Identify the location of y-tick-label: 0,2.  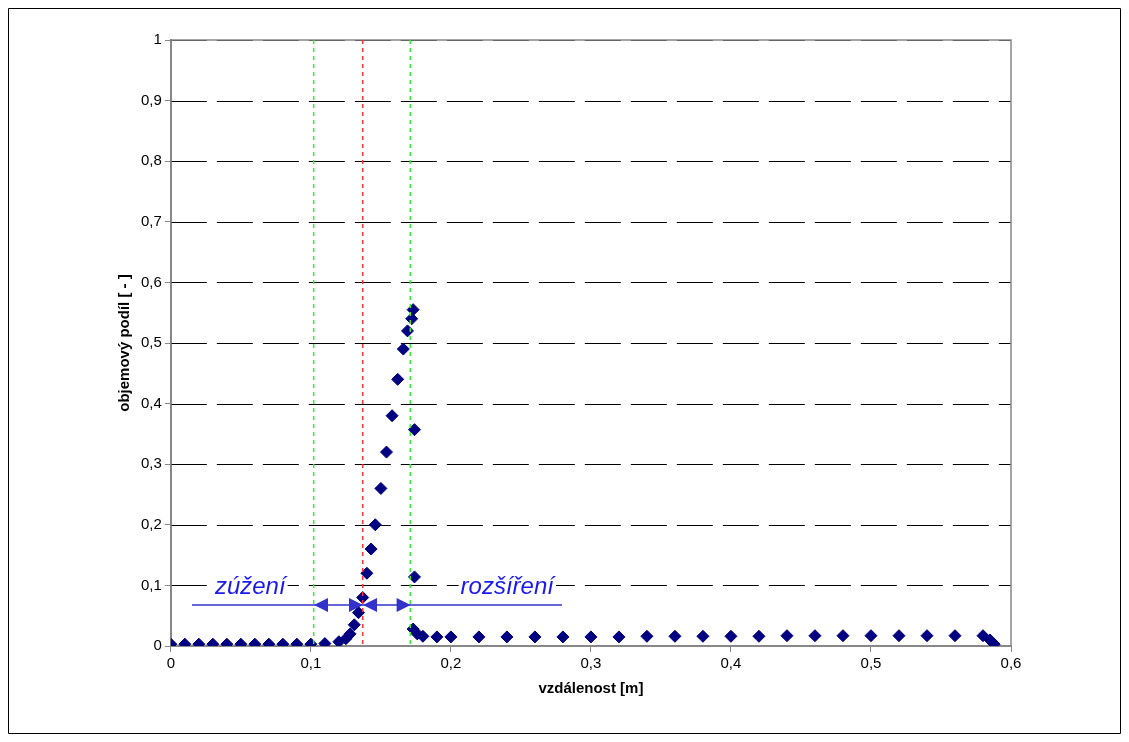
(151, 523).